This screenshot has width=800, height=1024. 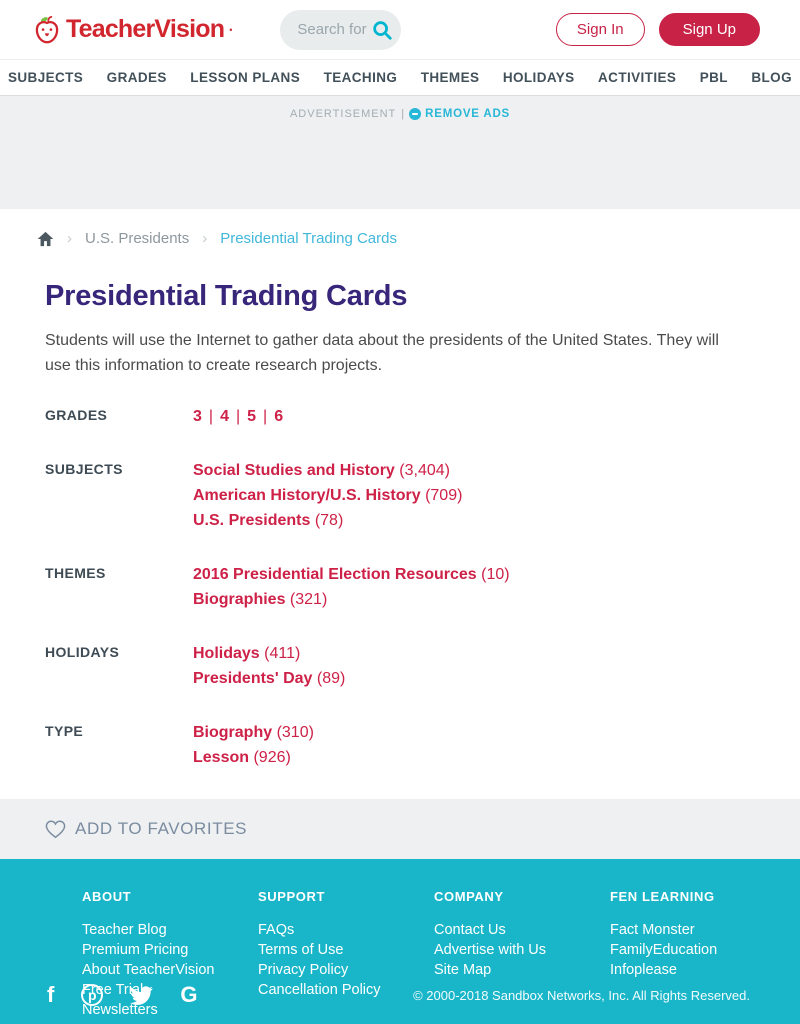 What do you see at coordinates (252, 520) in the screenshot?
I see `meta-link: U.S. Presidents` at bounding box center [252, 520].